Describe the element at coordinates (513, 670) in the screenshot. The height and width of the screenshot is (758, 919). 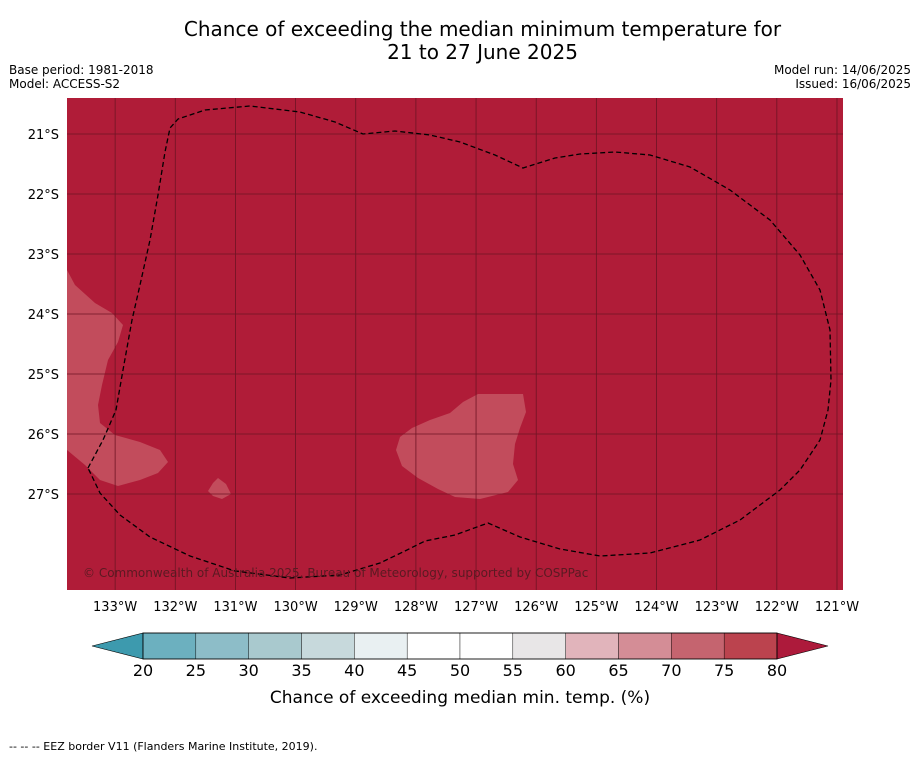
I see `colorbar-tick-label: 55` at that location.